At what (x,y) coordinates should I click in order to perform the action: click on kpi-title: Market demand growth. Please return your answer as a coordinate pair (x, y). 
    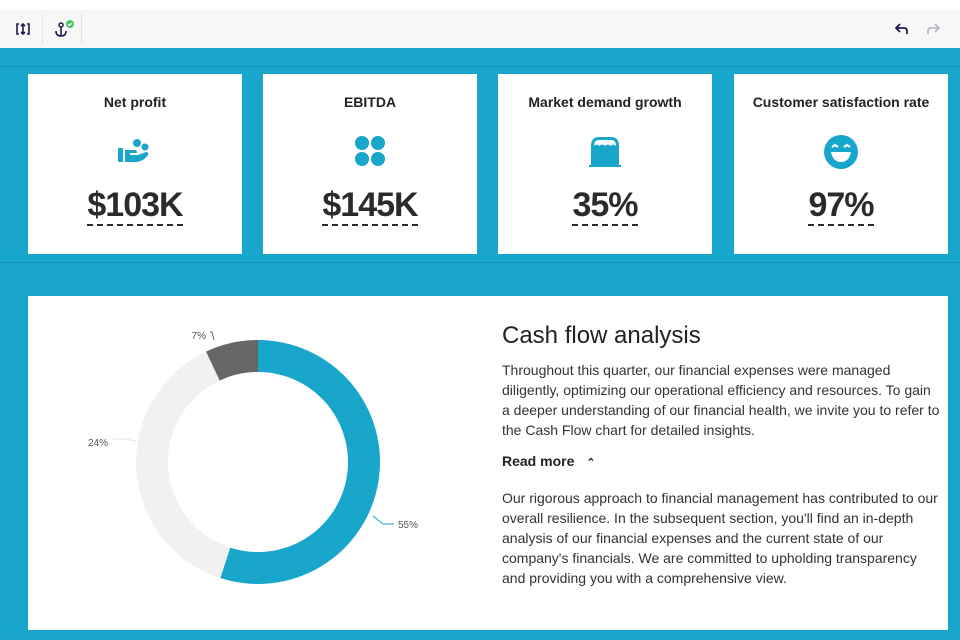
    Looking at the image, I should click on (605, 102).